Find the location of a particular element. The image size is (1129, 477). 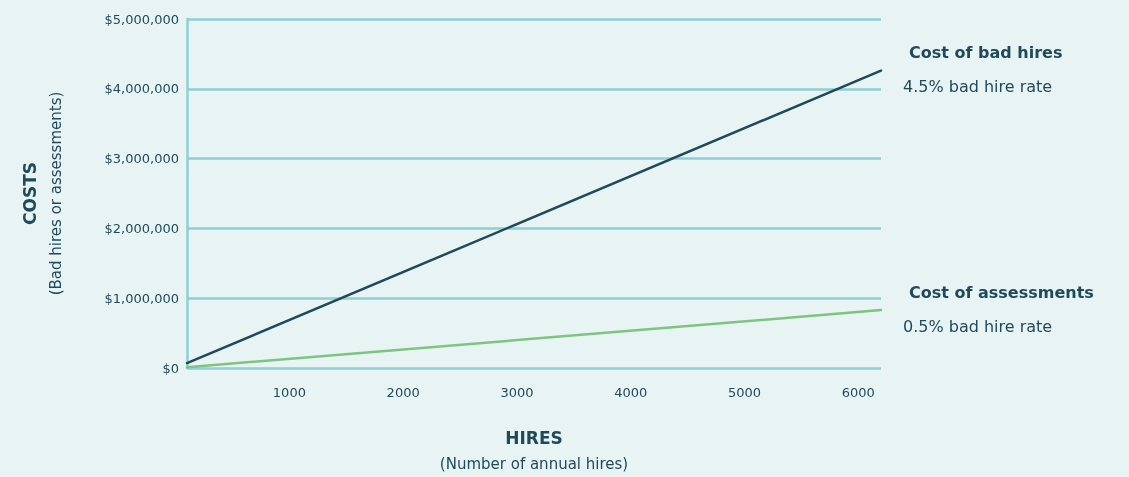

x-tick-label: 1000 is located at coordinates (289, 392).